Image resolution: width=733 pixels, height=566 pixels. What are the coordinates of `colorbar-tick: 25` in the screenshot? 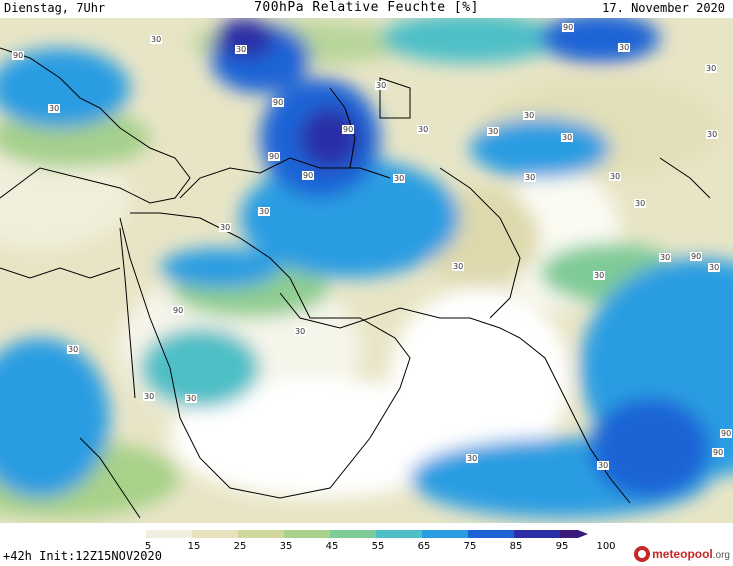 It's located at (240, 546).